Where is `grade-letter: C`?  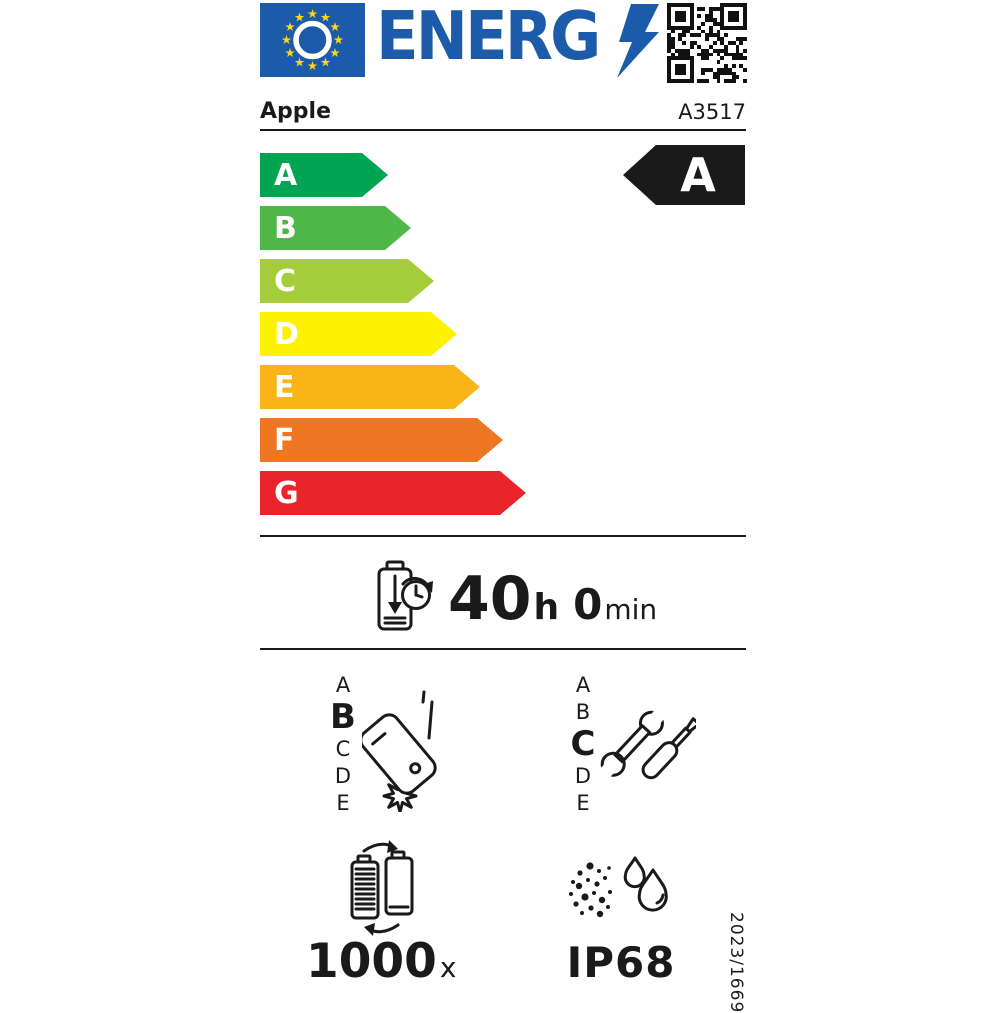 grade-letter: C is located at coordinates (285, 281).